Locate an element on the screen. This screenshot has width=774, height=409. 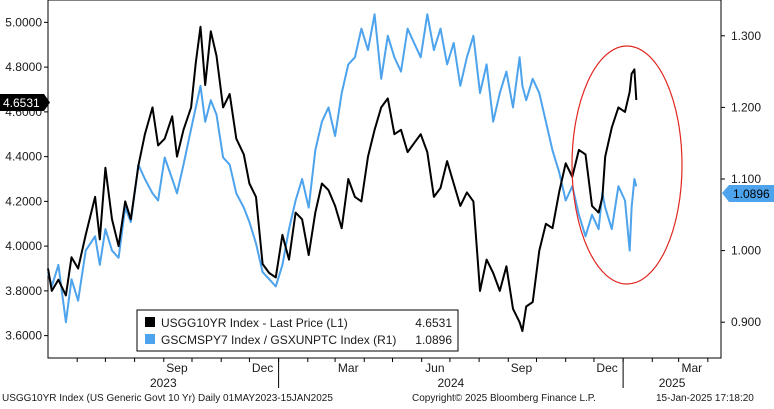
legend-label-2: GSCMSPY7 Index / GSXUNPTC Index (R1) is located at coordinates (278, 340).